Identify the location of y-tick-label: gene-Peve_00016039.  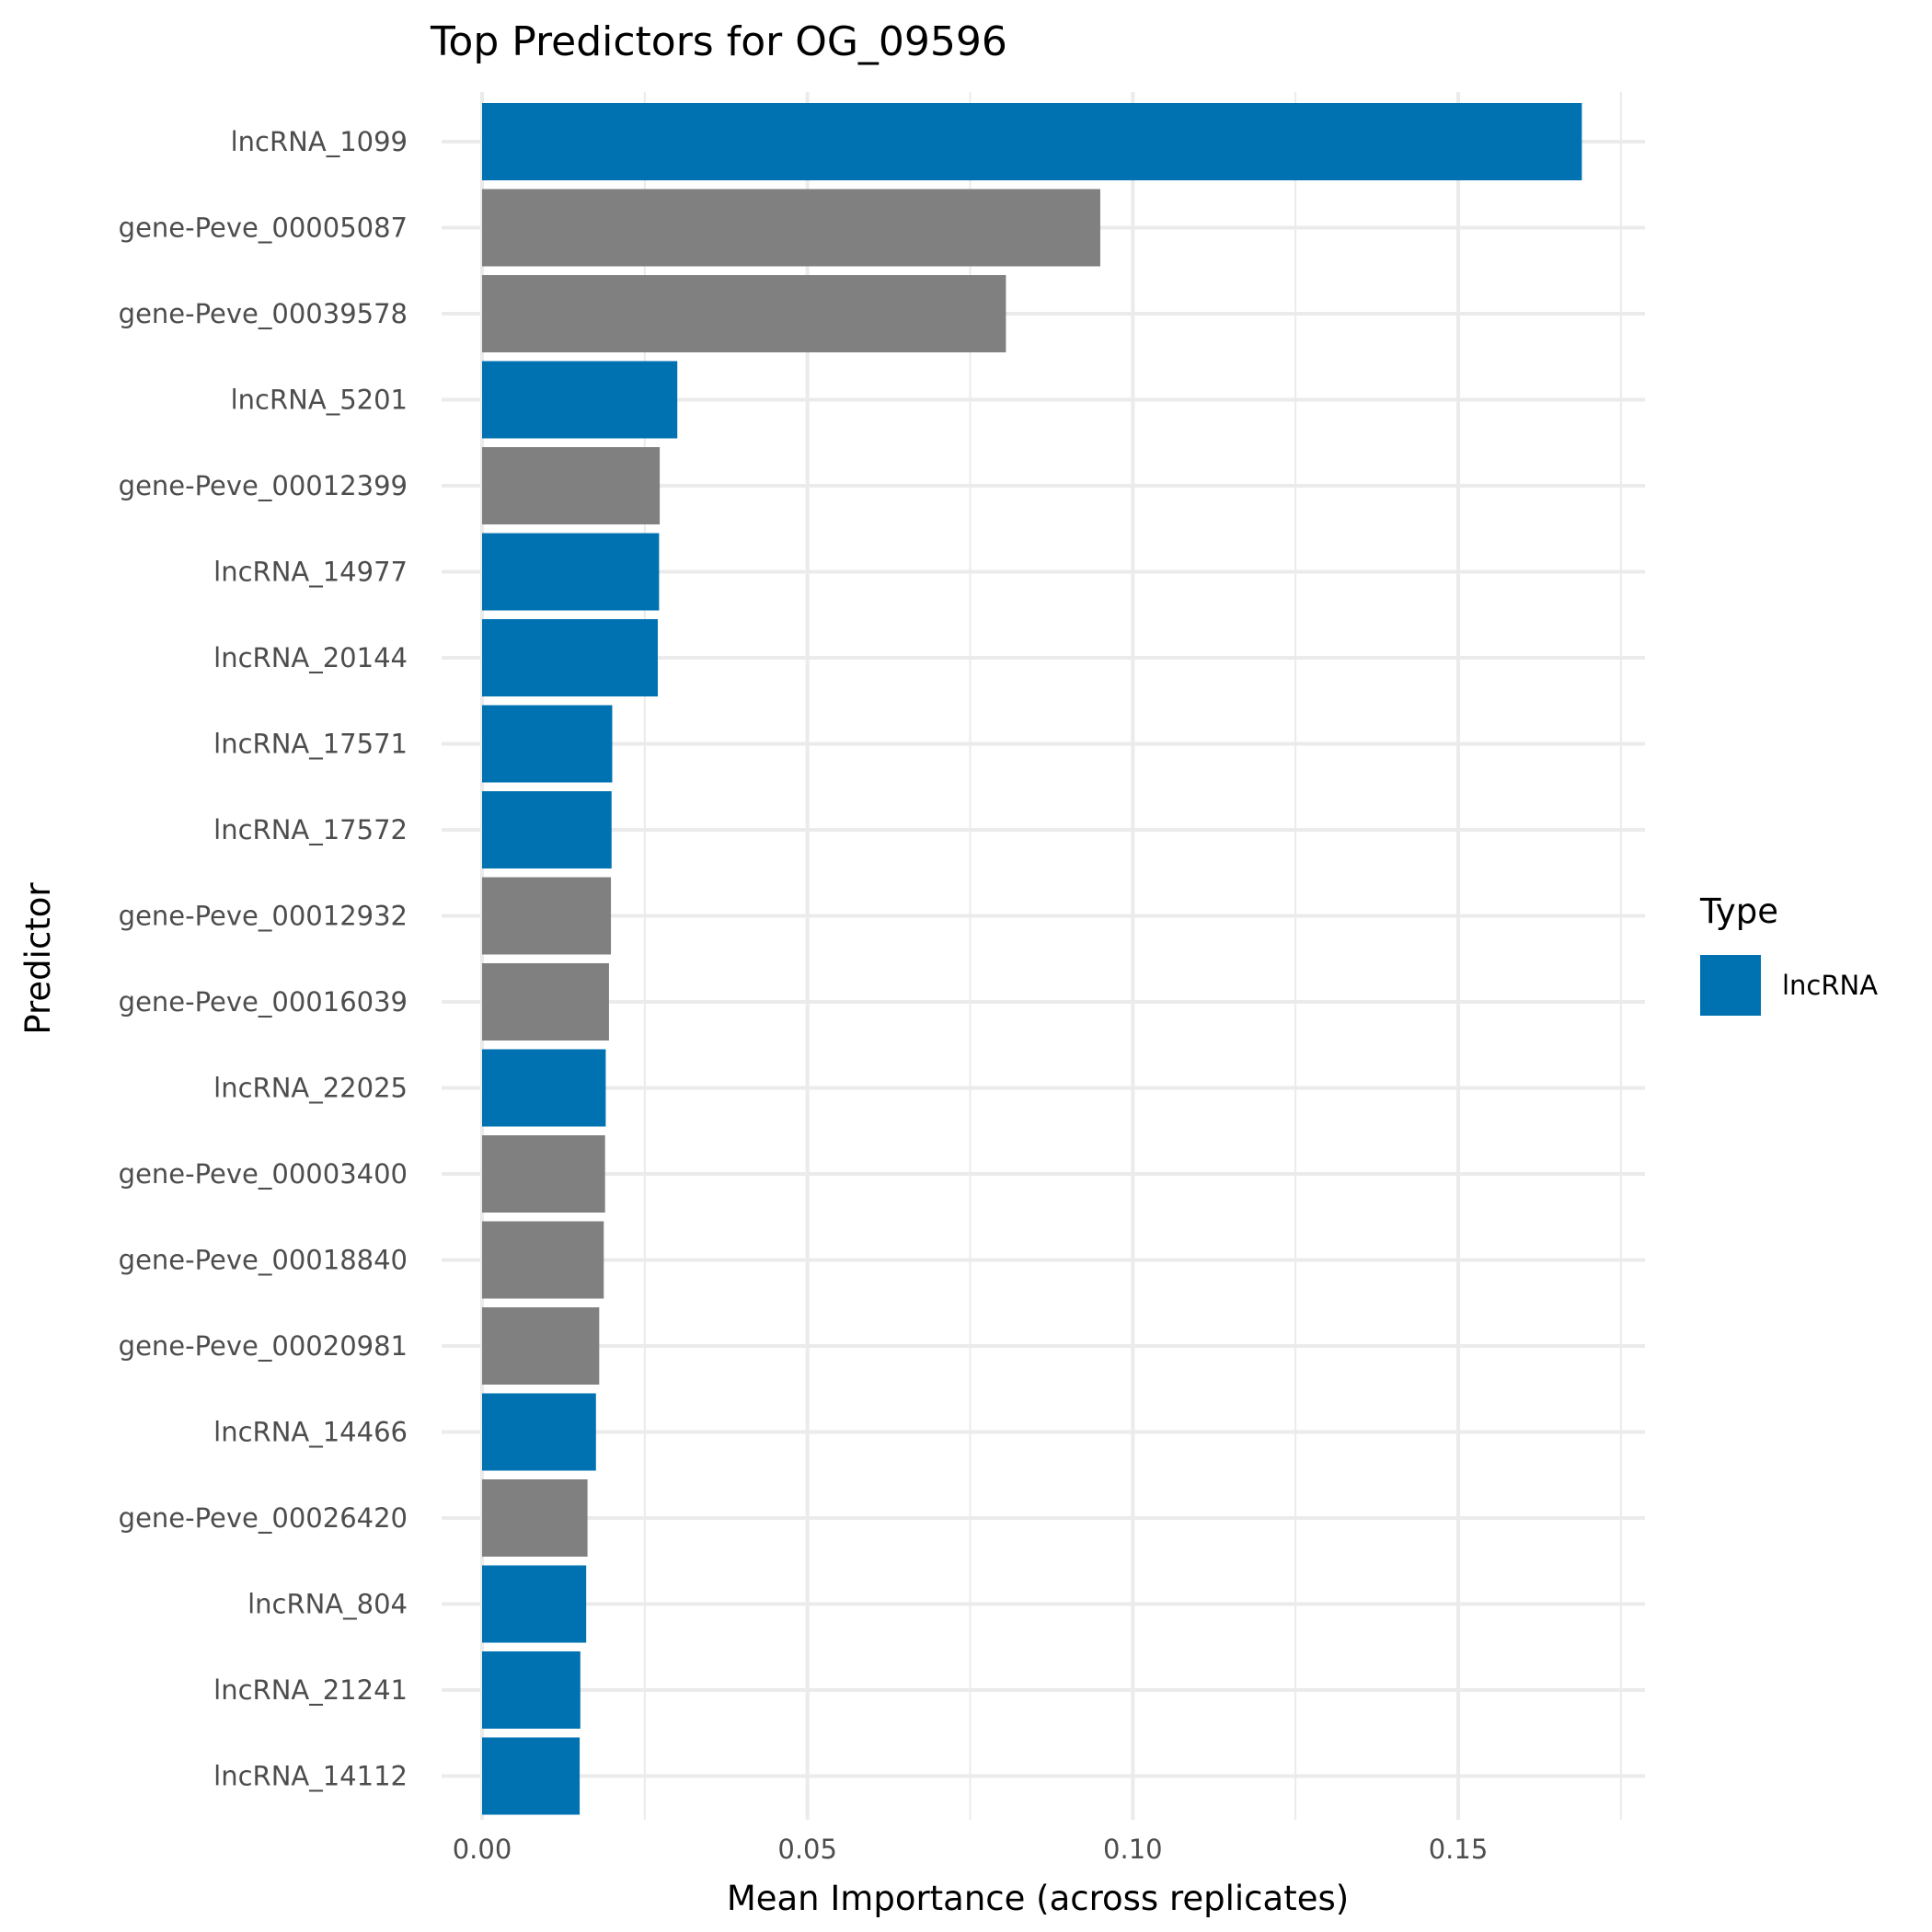
(263, 1002).